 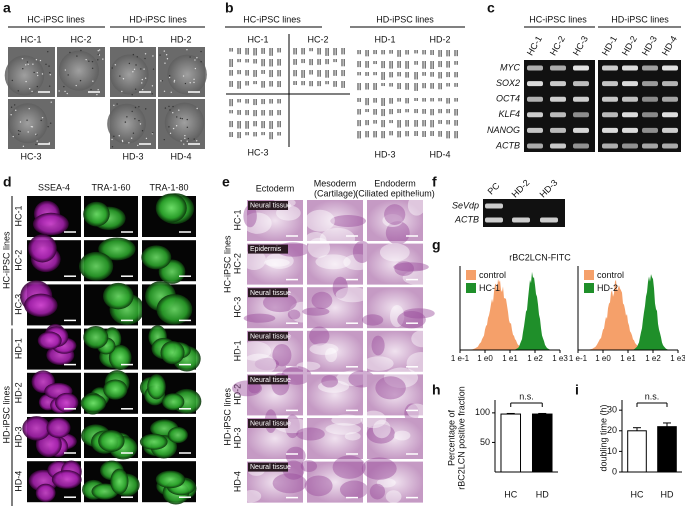 I want to click on group-label: HC-iPSC lines, so click(x=6, y=260).